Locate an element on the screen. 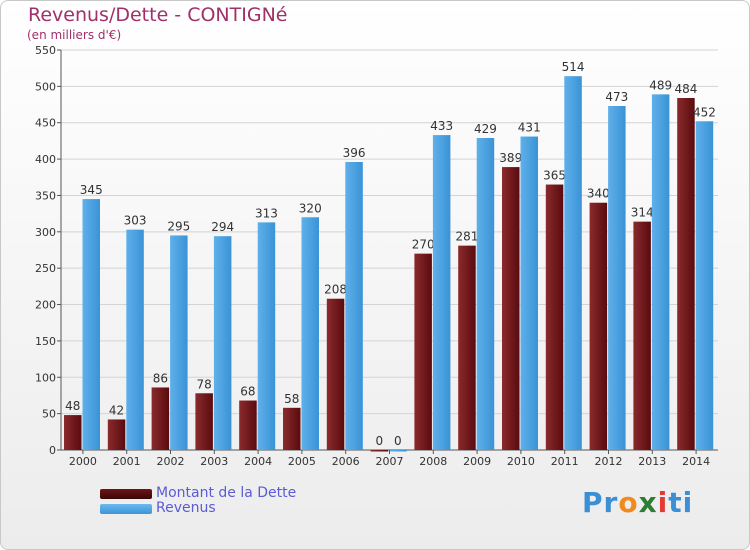 The width and height of the screenshot is (750, 550). data-label-dette: 42 is located at coordinates (116, 410).